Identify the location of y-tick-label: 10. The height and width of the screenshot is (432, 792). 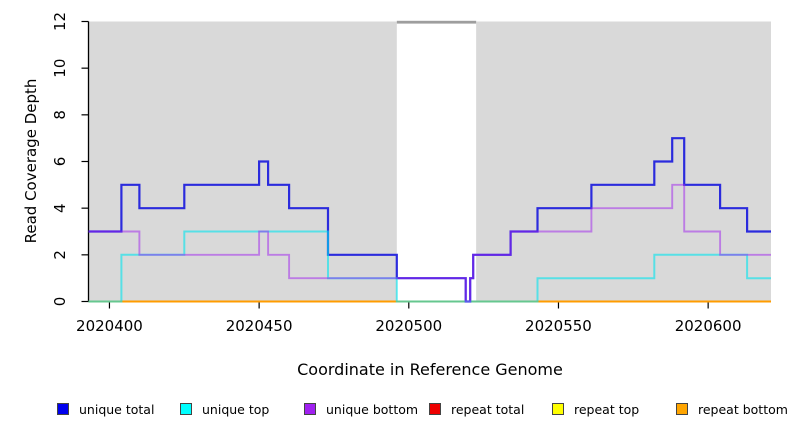
(60, 68).